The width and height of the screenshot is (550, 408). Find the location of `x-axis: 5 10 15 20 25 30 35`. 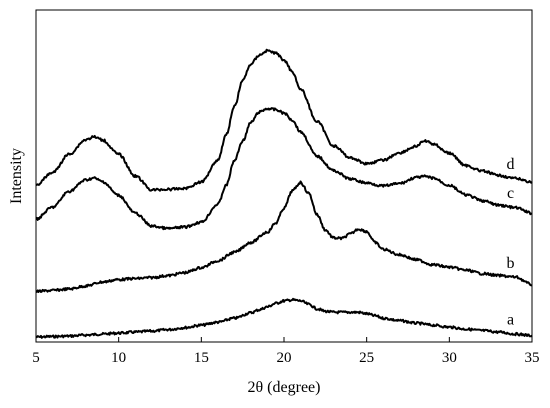

x-axis: 5 10 15 20 25 30 35 is located at coordinates (286, 351).